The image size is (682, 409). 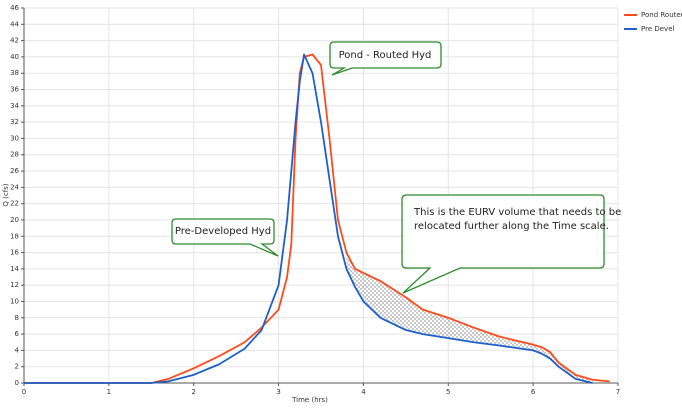 What do you see at coordinates (618, 392) in the screenshot?
I see `x-tick-label: 7` at bounding box center [618, 392].